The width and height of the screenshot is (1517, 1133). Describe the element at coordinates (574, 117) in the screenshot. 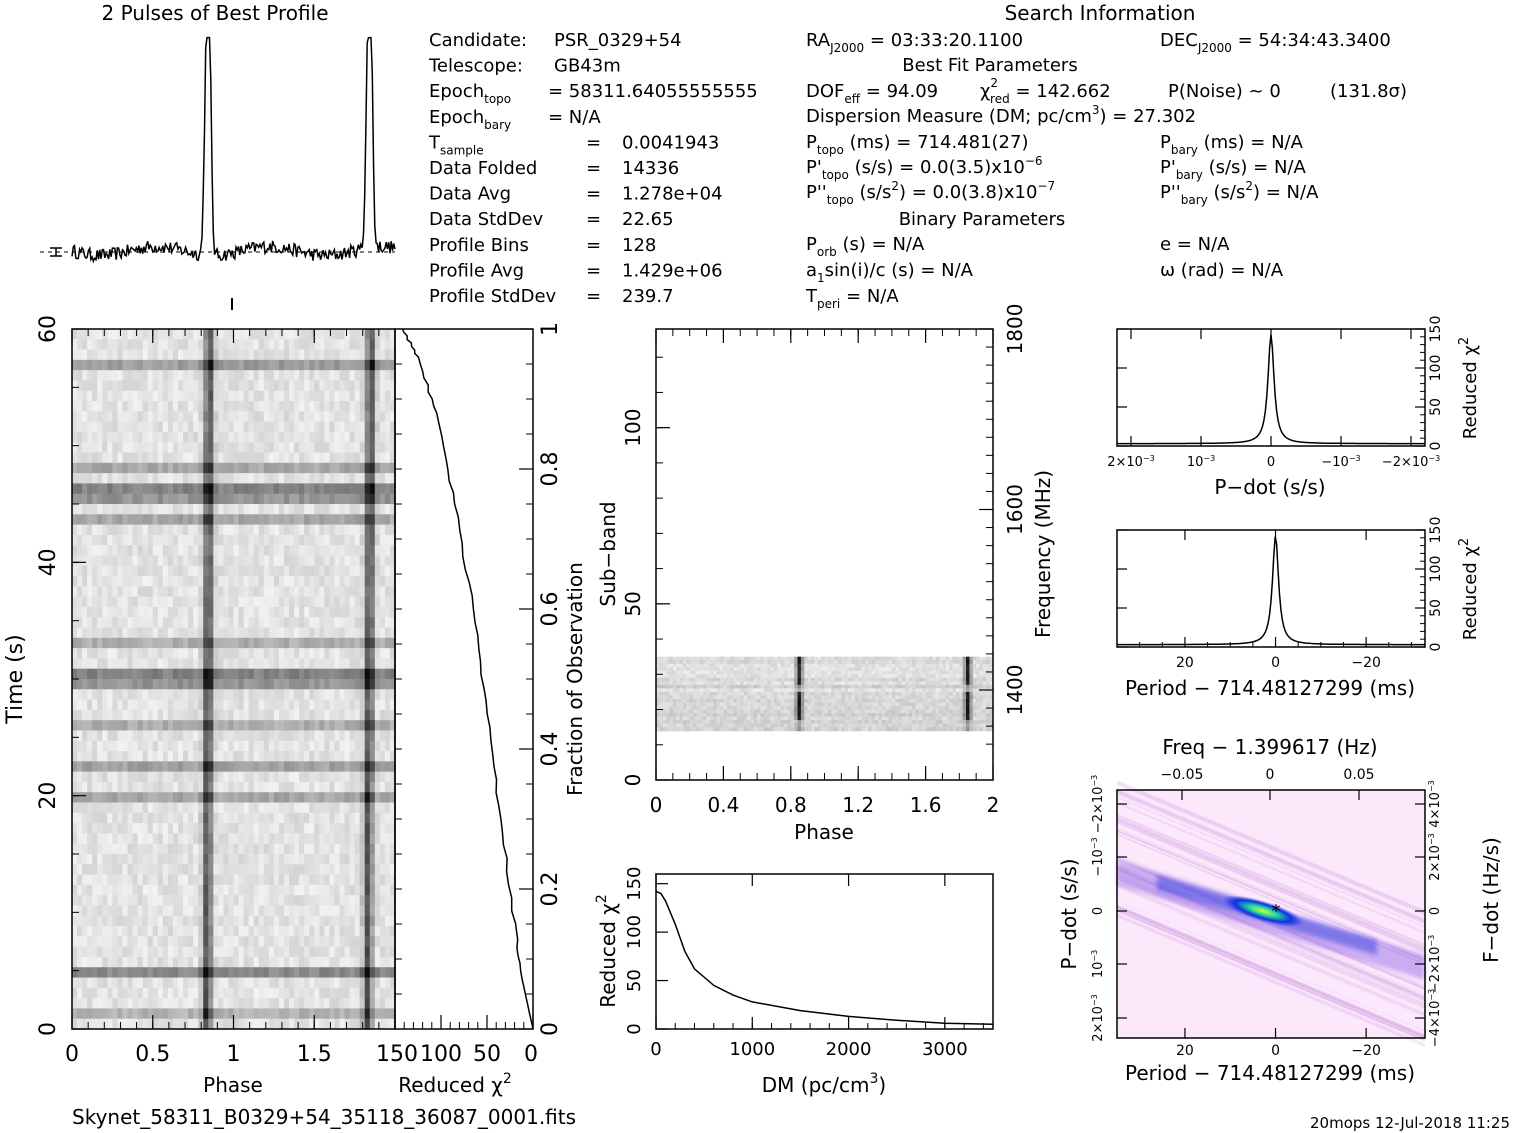

I see `info-value-3: = N/A` at that location.